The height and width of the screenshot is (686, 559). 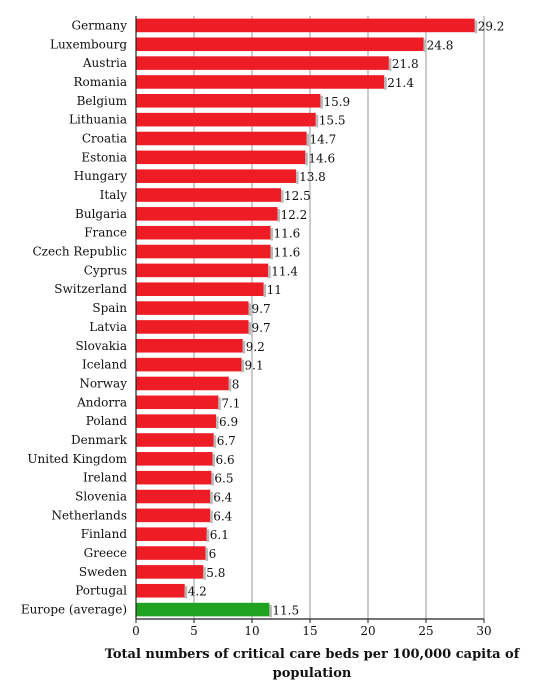 What do you see at coordinates (107, 421) in the screenshot?
I see `category-label: Poland` at bounding box center [107, 421].